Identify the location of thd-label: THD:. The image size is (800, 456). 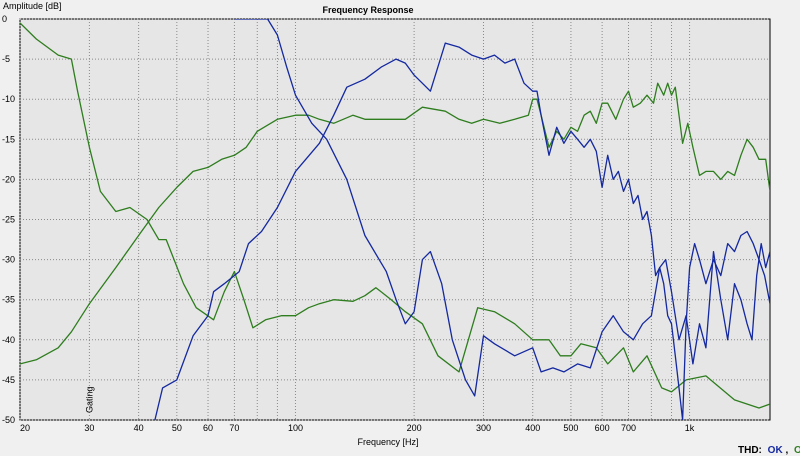
(750, 450).